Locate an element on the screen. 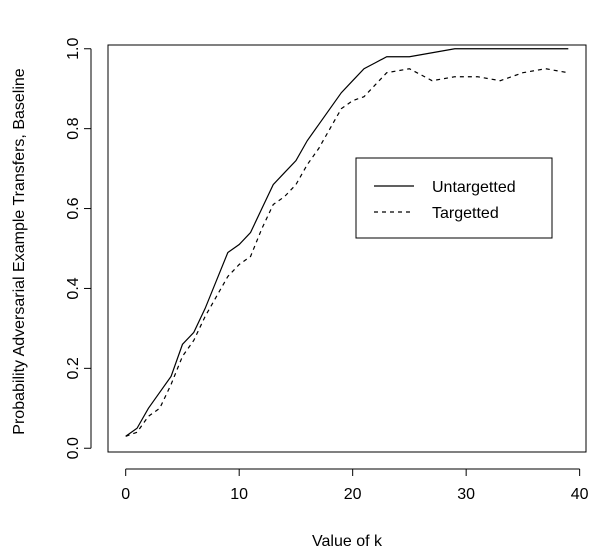 This screenshot has width=598, height=552. y-tick-label: 0.2 is located at coordinates (73, 368).